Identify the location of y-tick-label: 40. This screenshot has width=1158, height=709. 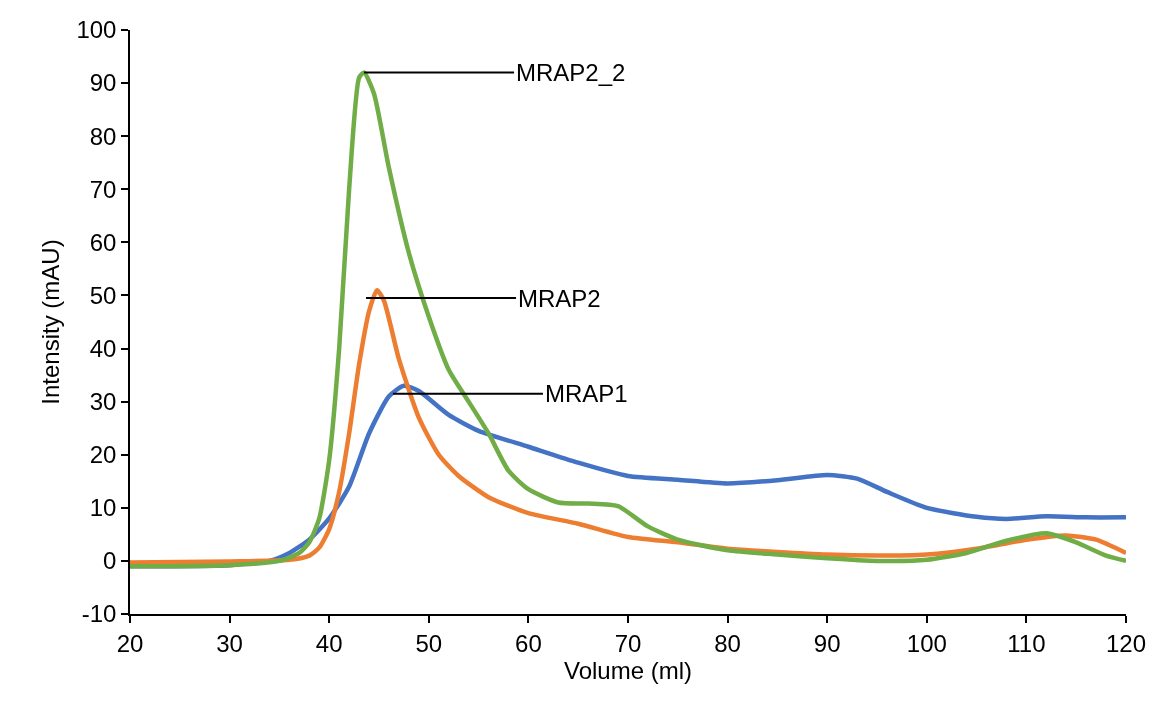
(103, 348).